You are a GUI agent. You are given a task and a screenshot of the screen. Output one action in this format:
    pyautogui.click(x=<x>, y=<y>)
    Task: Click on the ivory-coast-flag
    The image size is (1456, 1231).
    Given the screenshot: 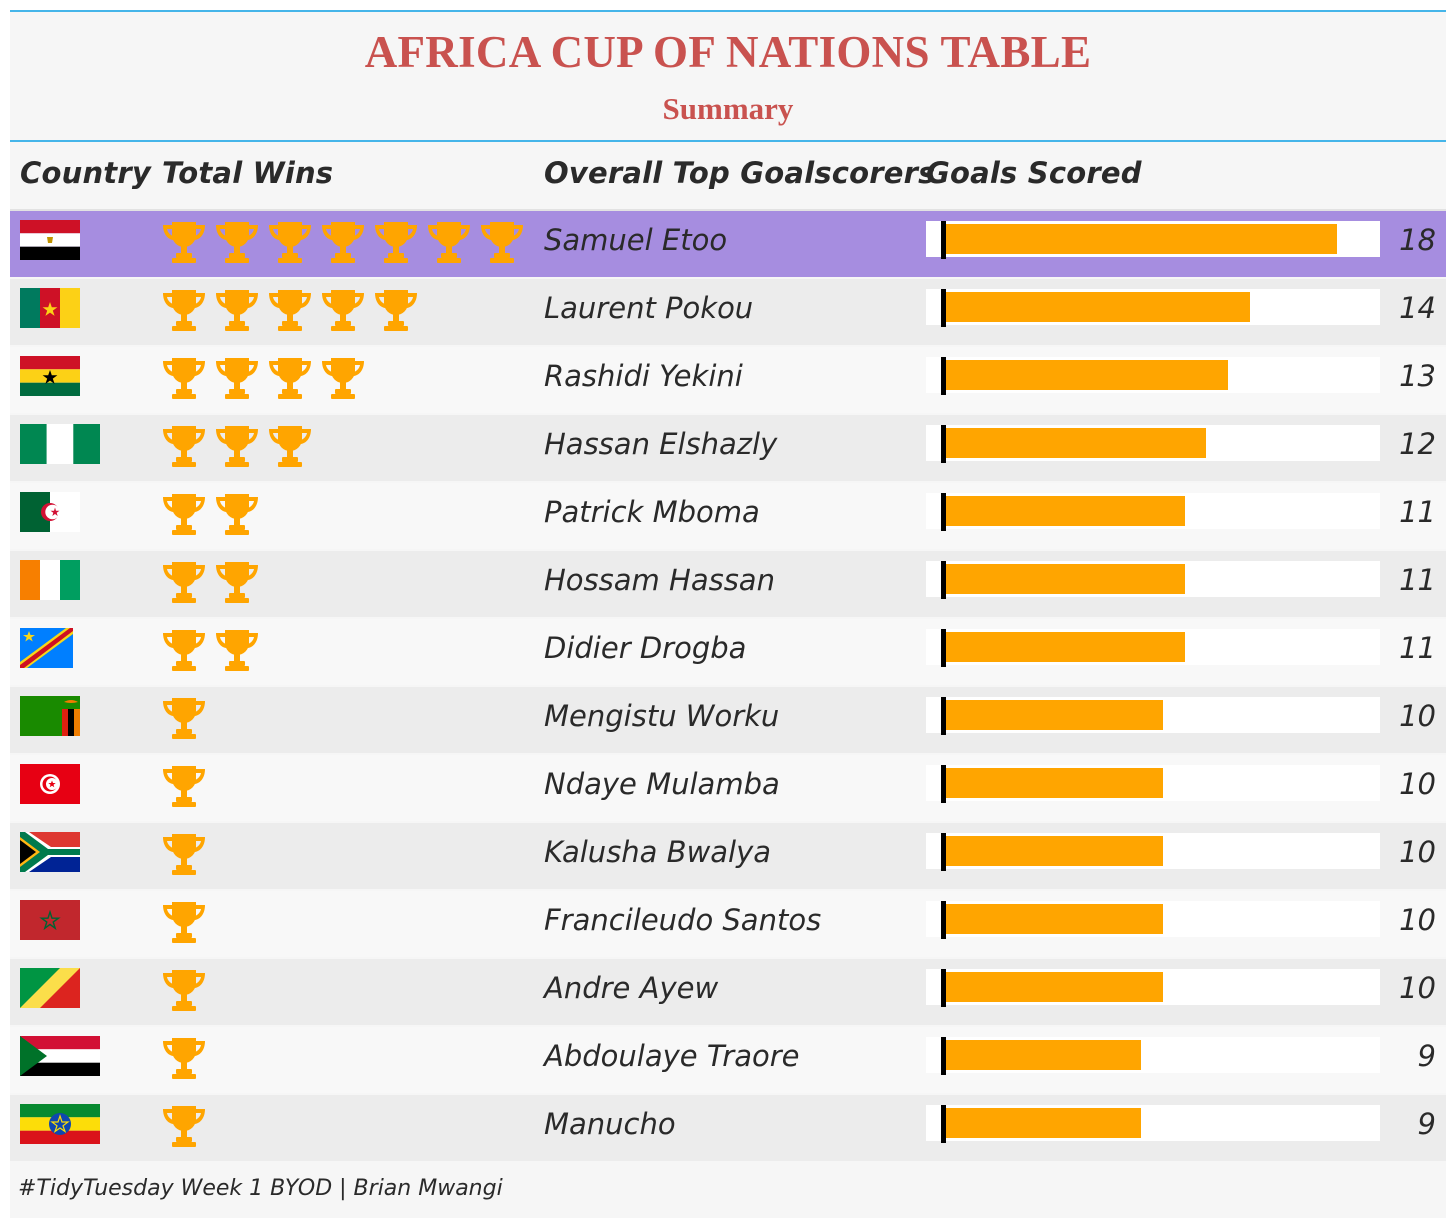 What is the action you would take?
    pyautogui.click(x=50, y=582)
    